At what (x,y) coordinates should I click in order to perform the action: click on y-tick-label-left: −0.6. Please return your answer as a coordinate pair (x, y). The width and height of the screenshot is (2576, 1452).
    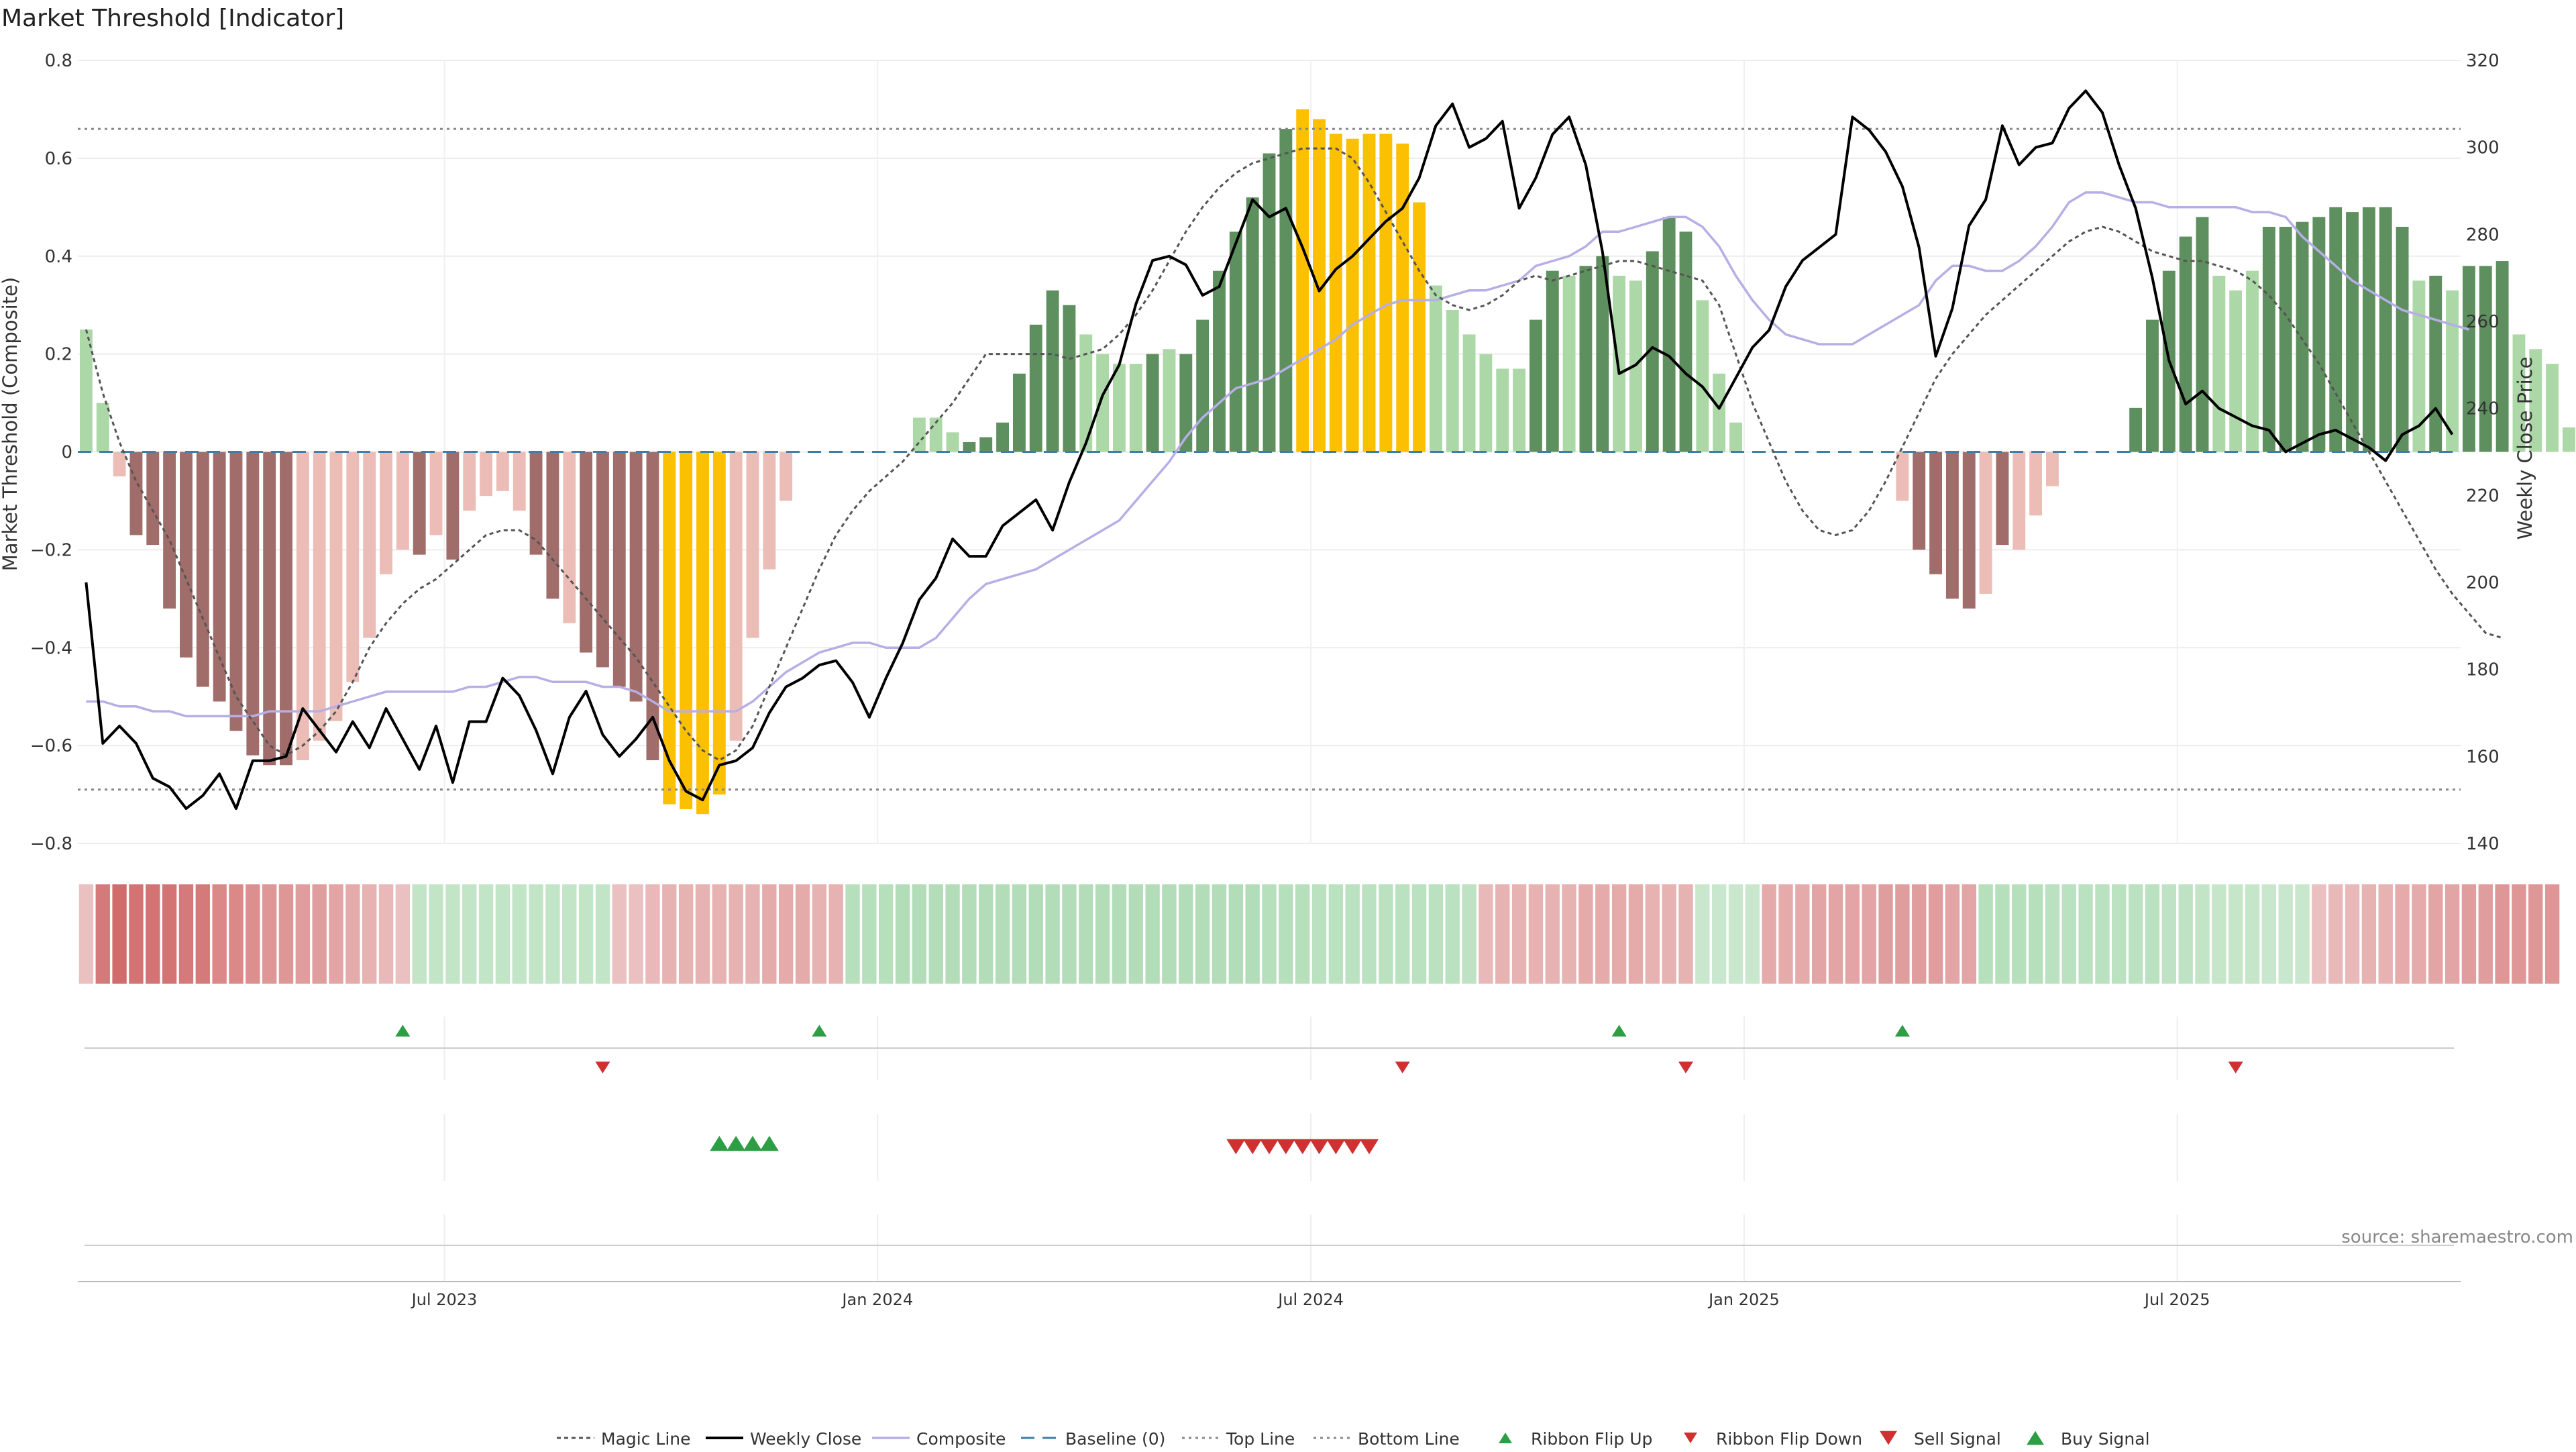
    Looking at the image, I should click on (51, 746).